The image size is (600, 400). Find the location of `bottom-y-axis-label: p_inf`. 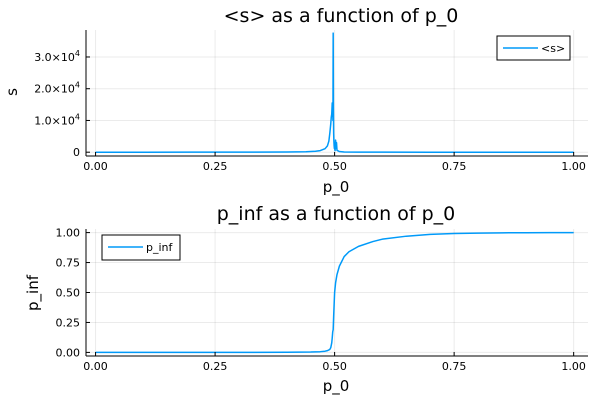

bottom-y-axis-label: p_inf is located at coordinates (33, 292).